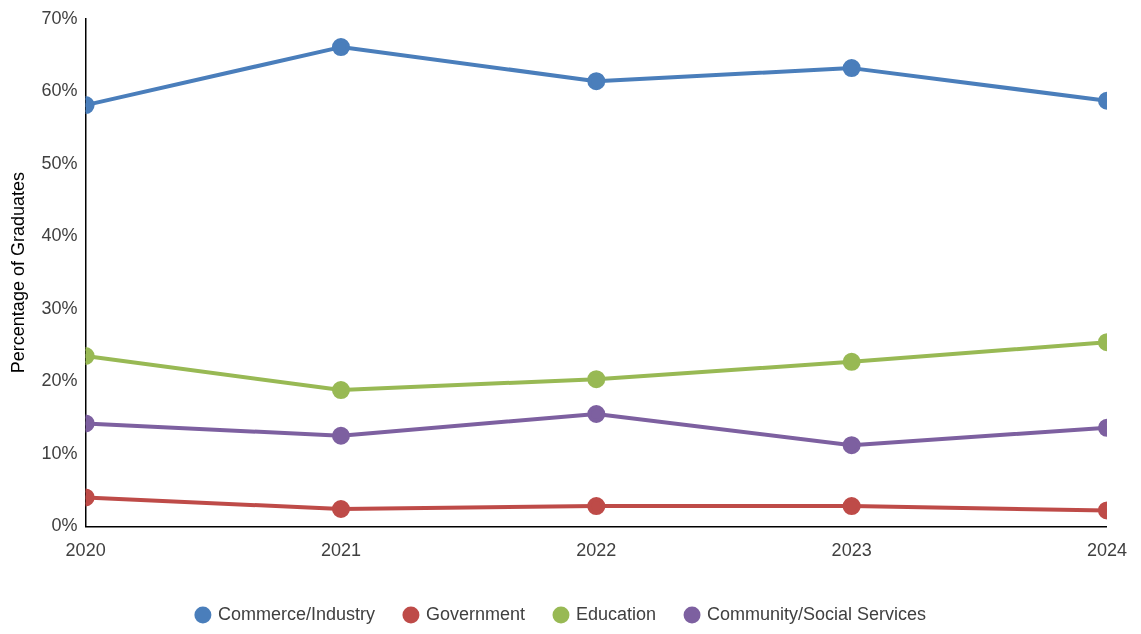 Image resolution: width=1141 pixels, height=634 pixels. Describe the element at coordinates (59, 452) in the screenshot. I see `y-tick-label: 10%` at that location.